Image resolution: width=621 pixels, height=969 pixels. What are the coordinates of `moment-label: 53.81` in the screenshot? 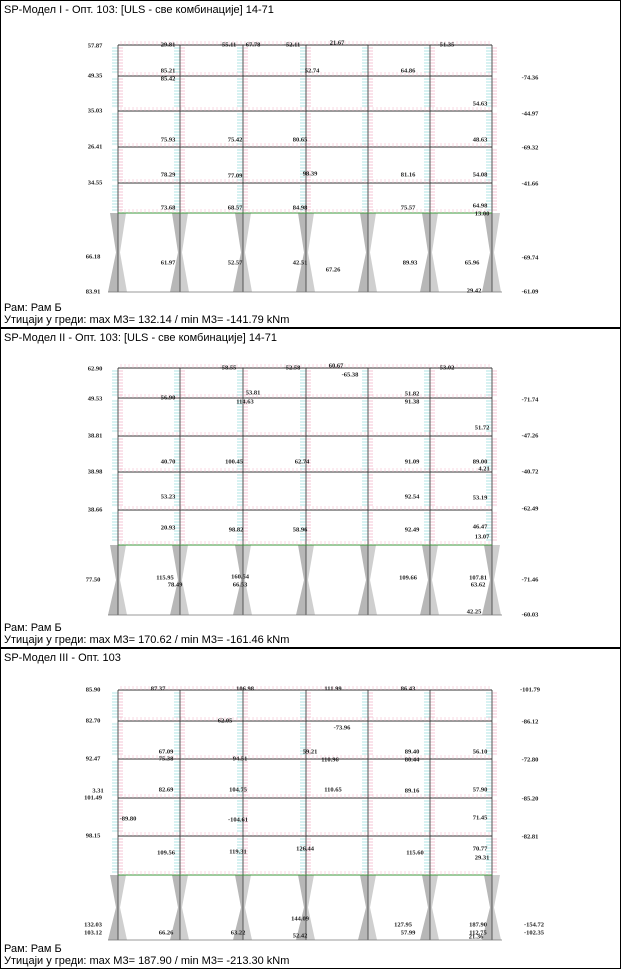 It's located at (253, 392).